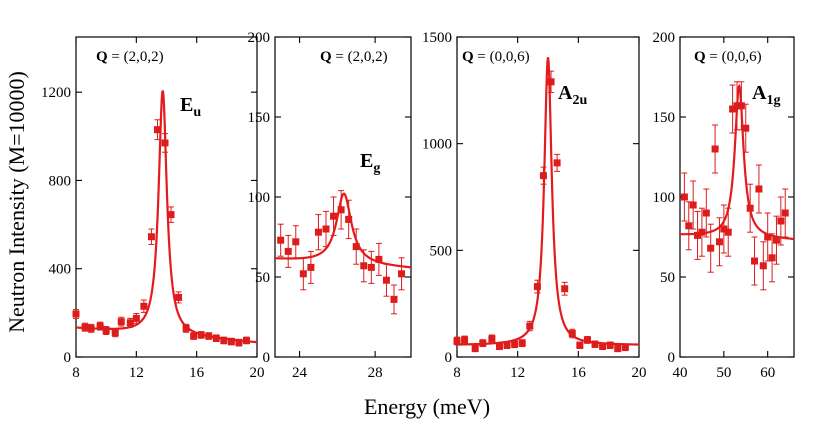  I want to click on q-label: Q = (2,0,2), so click(354, 57).